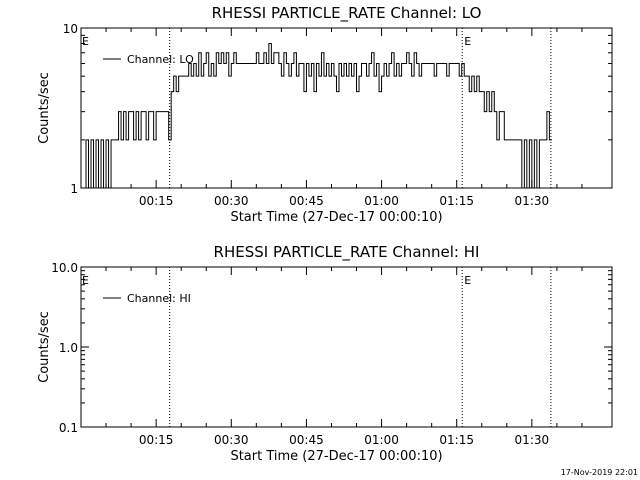 The height and width of the screenshot is (480, 640). I want to click on legend-label: Channel: HI, so click(159, 298).